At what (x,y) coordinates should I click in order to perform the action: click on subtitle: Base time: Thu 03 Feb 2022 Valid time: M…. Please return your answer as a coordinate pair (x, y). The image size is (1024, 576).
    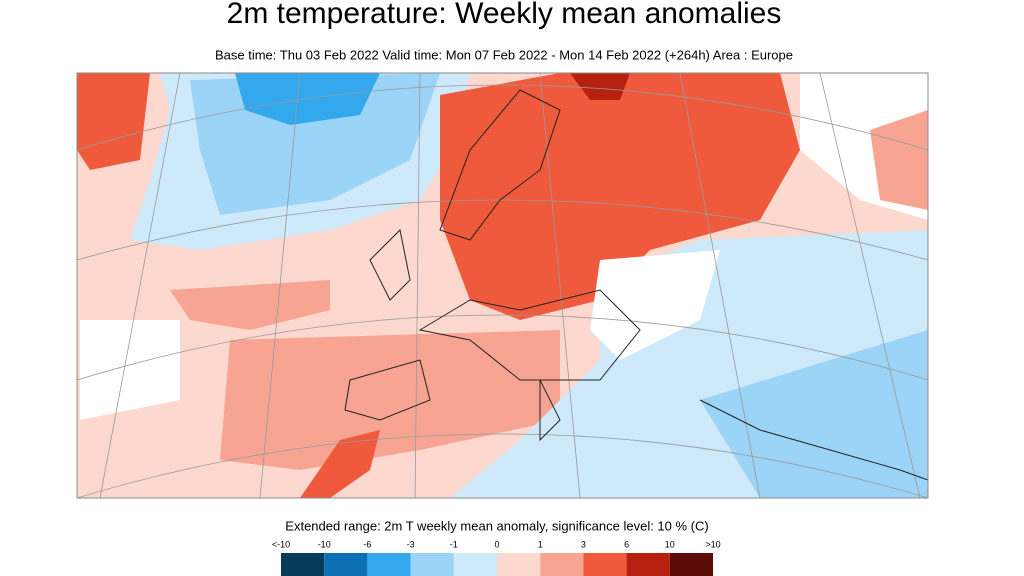
    Looking at the image, I should click on (504, 54).